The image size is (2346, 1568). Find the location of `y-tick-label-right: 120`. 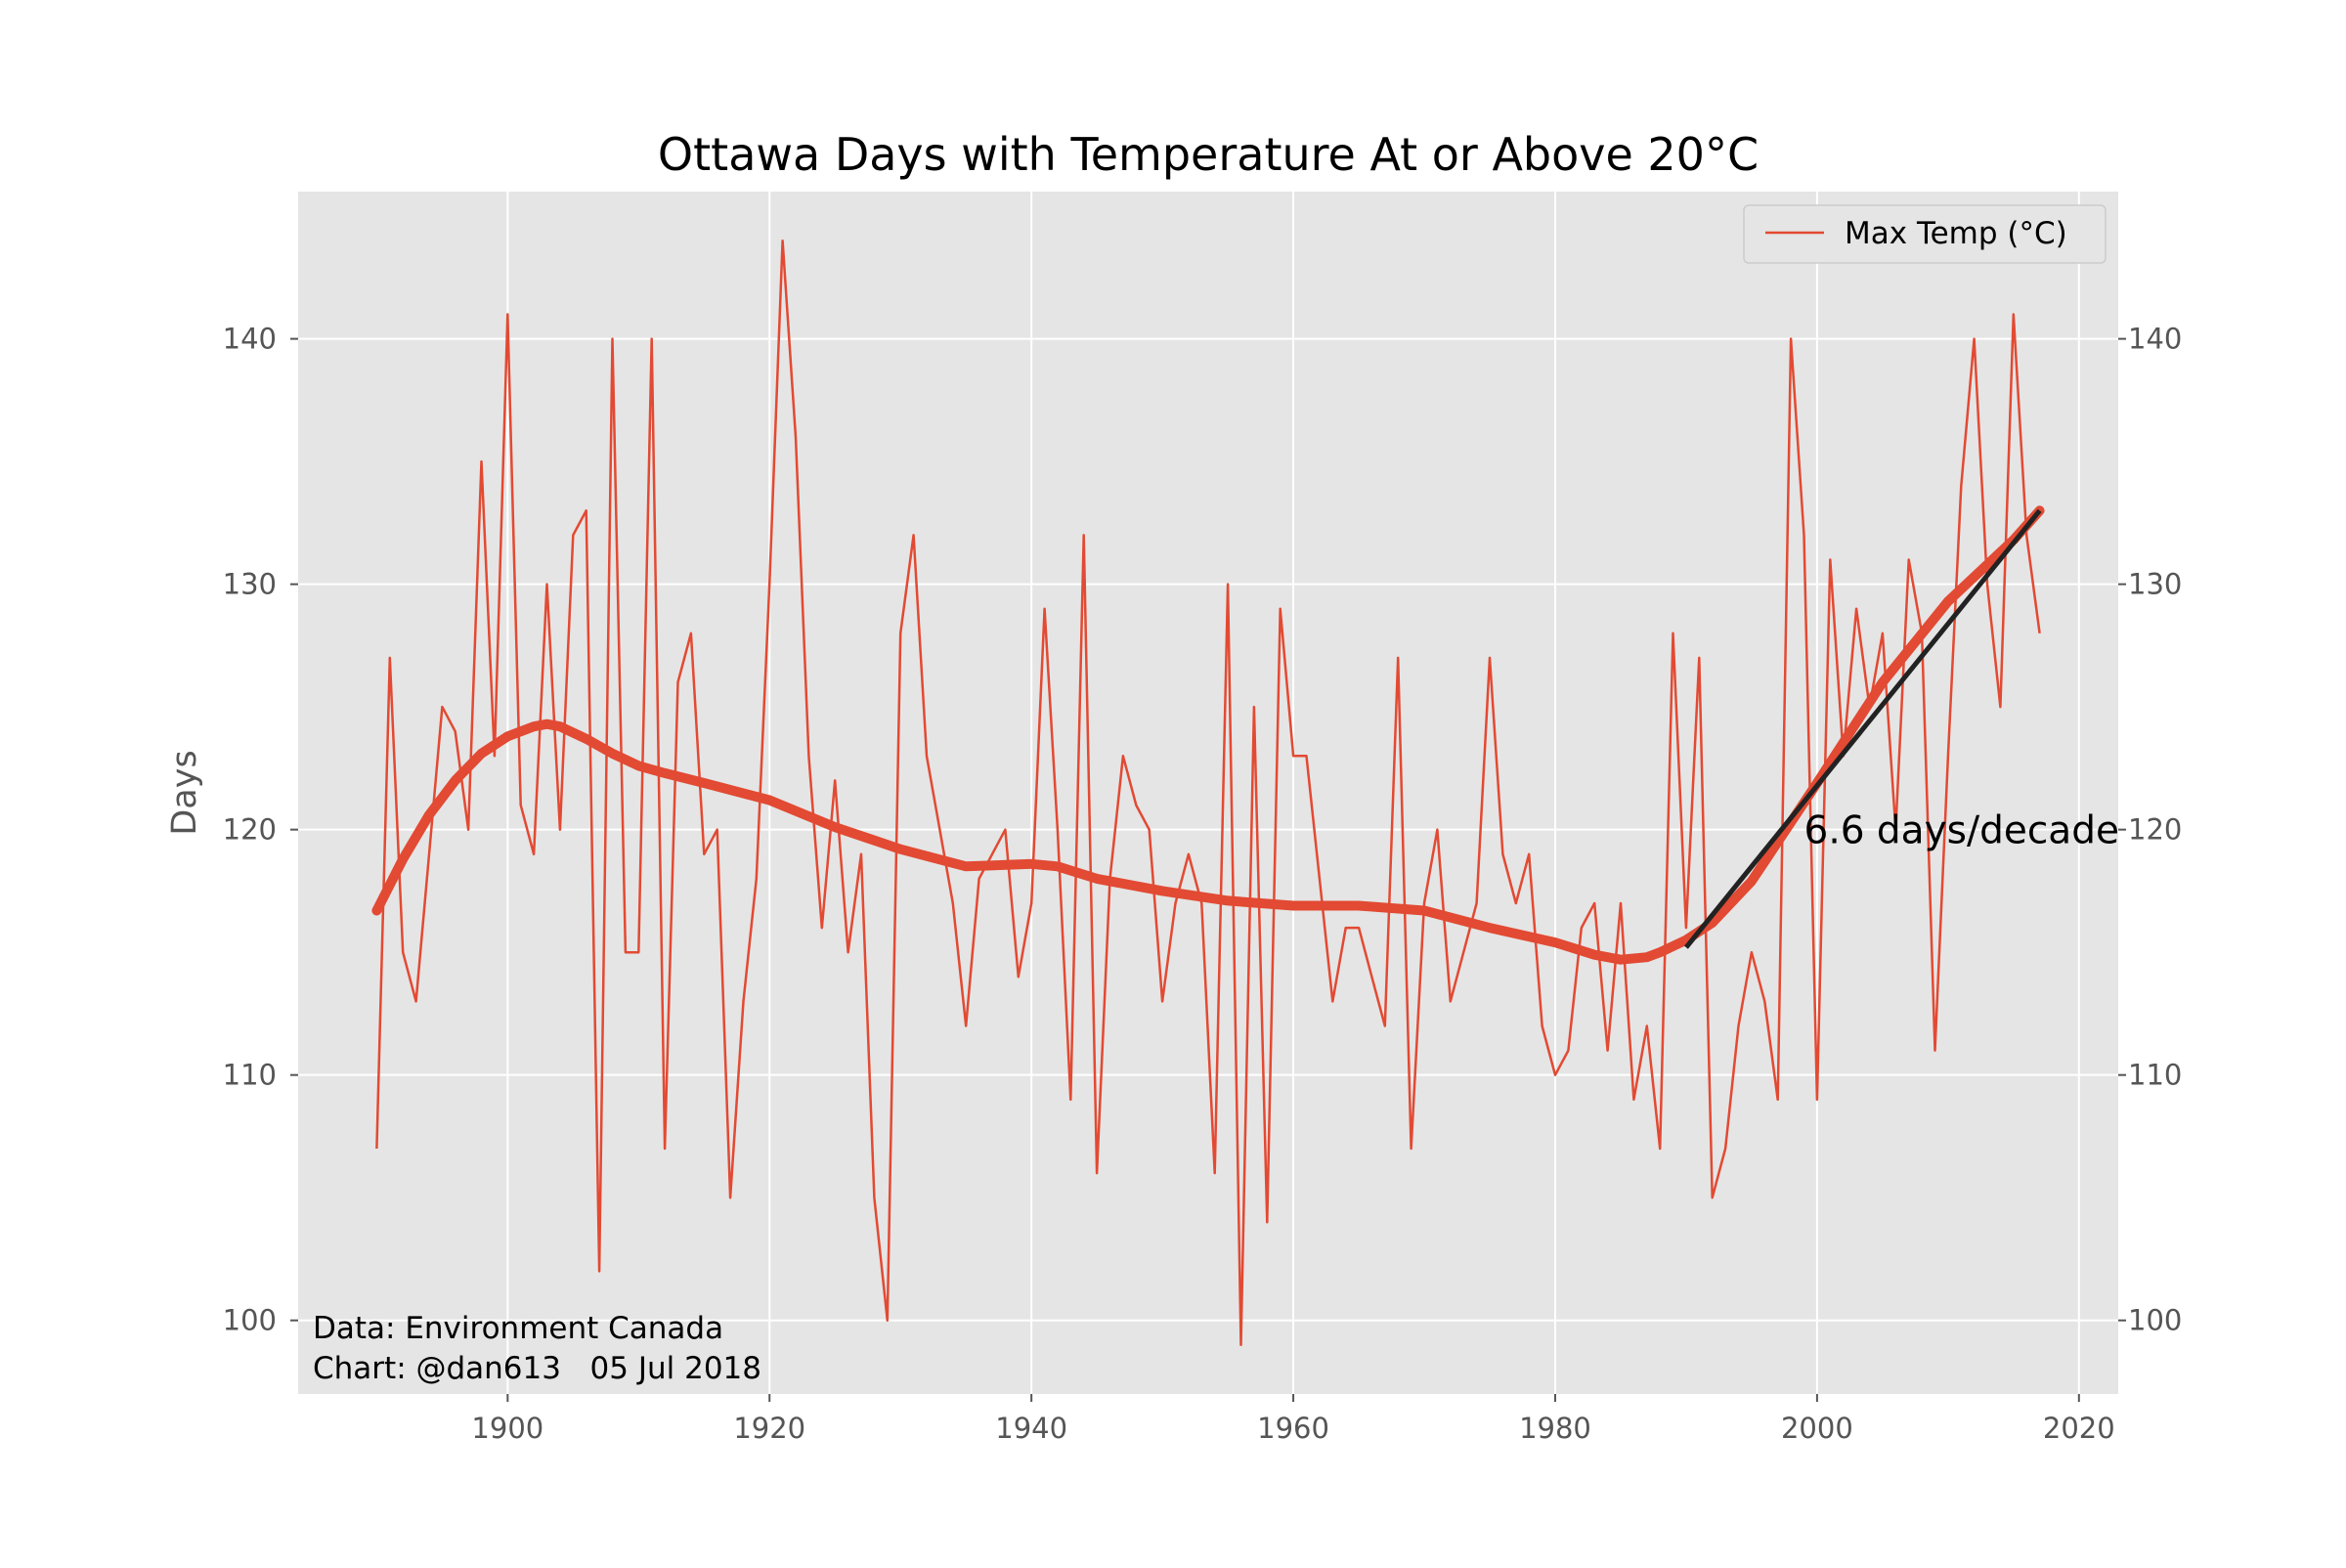

y-tick-label-right: 120 is located at coordinates (2155, 830).